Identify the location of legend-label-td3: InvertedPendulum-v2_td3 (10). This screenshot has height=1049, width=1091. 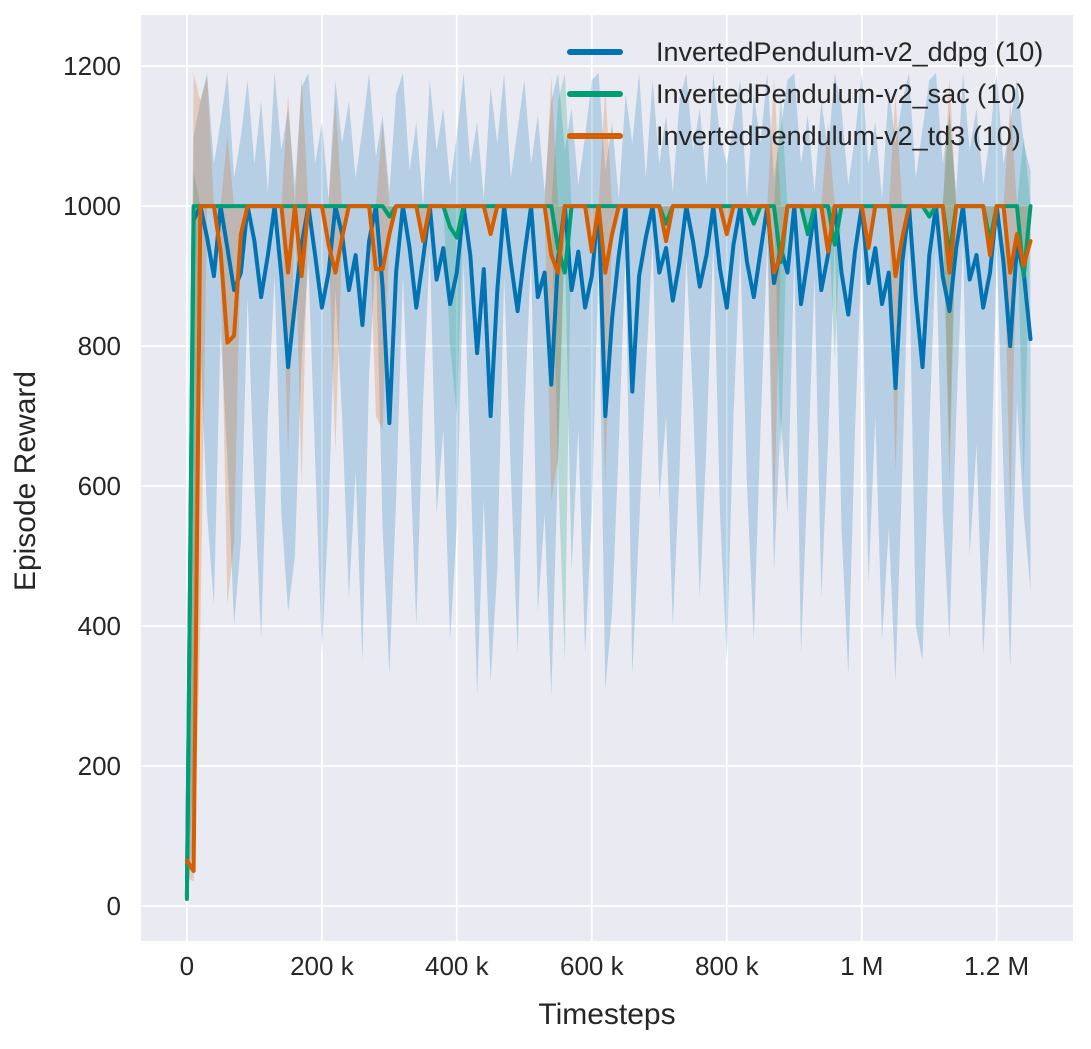
(838, 135).